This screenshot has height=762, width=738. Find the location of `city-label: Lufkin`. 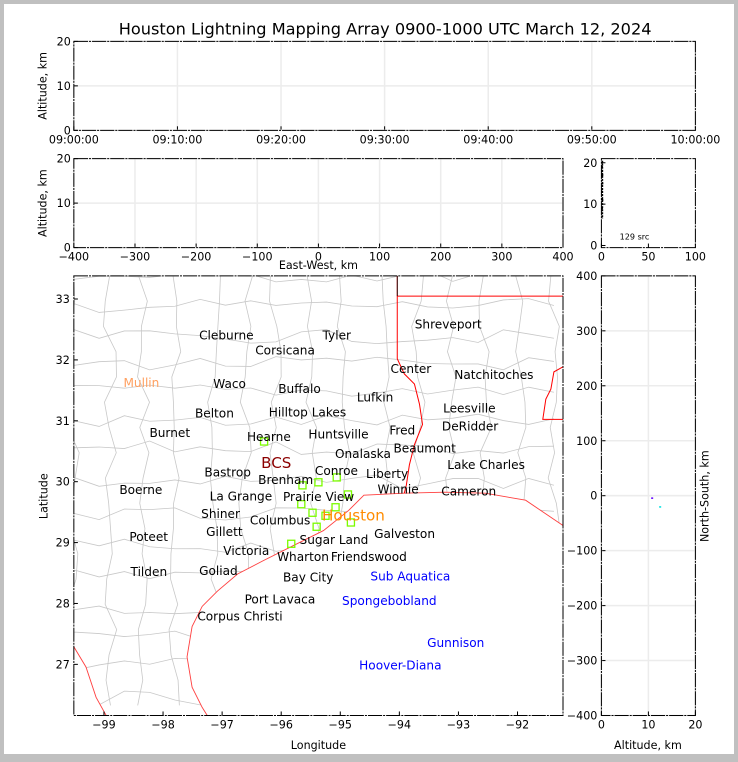

city-label: Lufkin is located at coordinates (375, 397).